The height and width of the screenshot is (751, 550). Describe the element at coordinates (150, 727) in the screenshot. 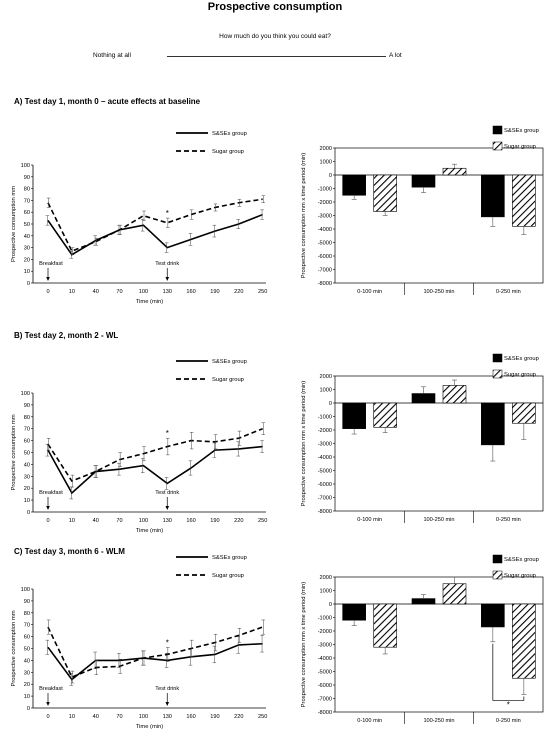

I see `x-axis-label: Time (min)` at that location.